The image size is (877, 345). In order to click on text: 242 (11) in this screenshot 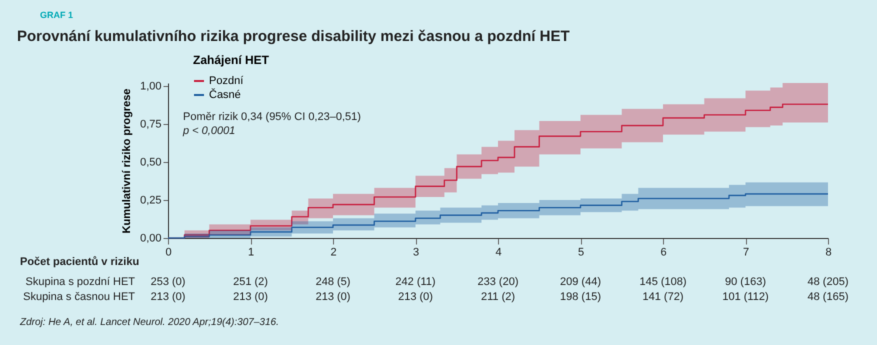, I will do `click(415, 282)`.